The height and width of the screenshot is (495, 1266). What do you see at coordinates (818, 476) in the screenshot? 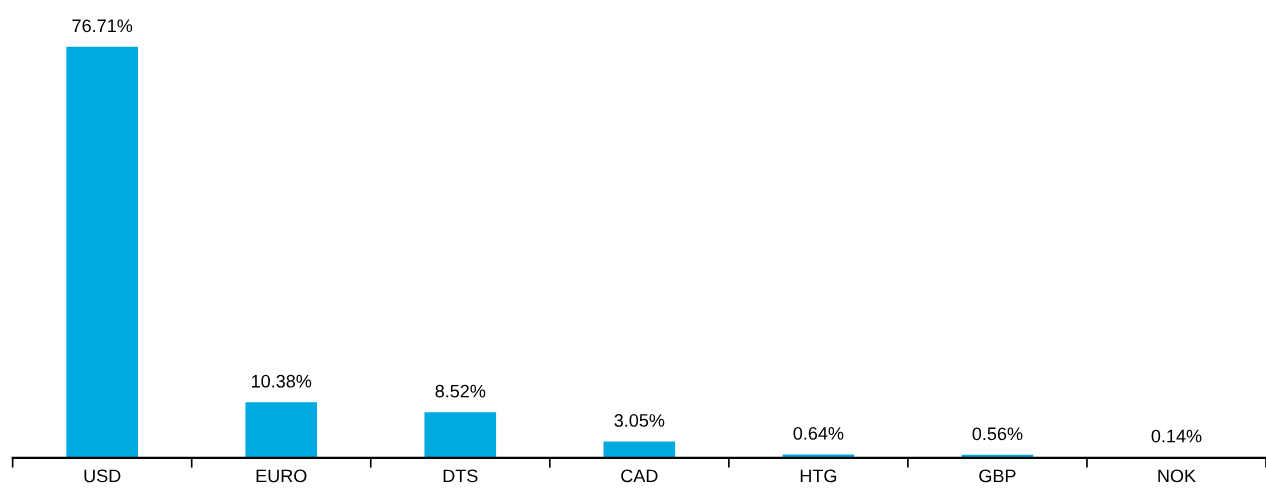
I see `x-tick-label: HTG` at bounding box center [818, 476].